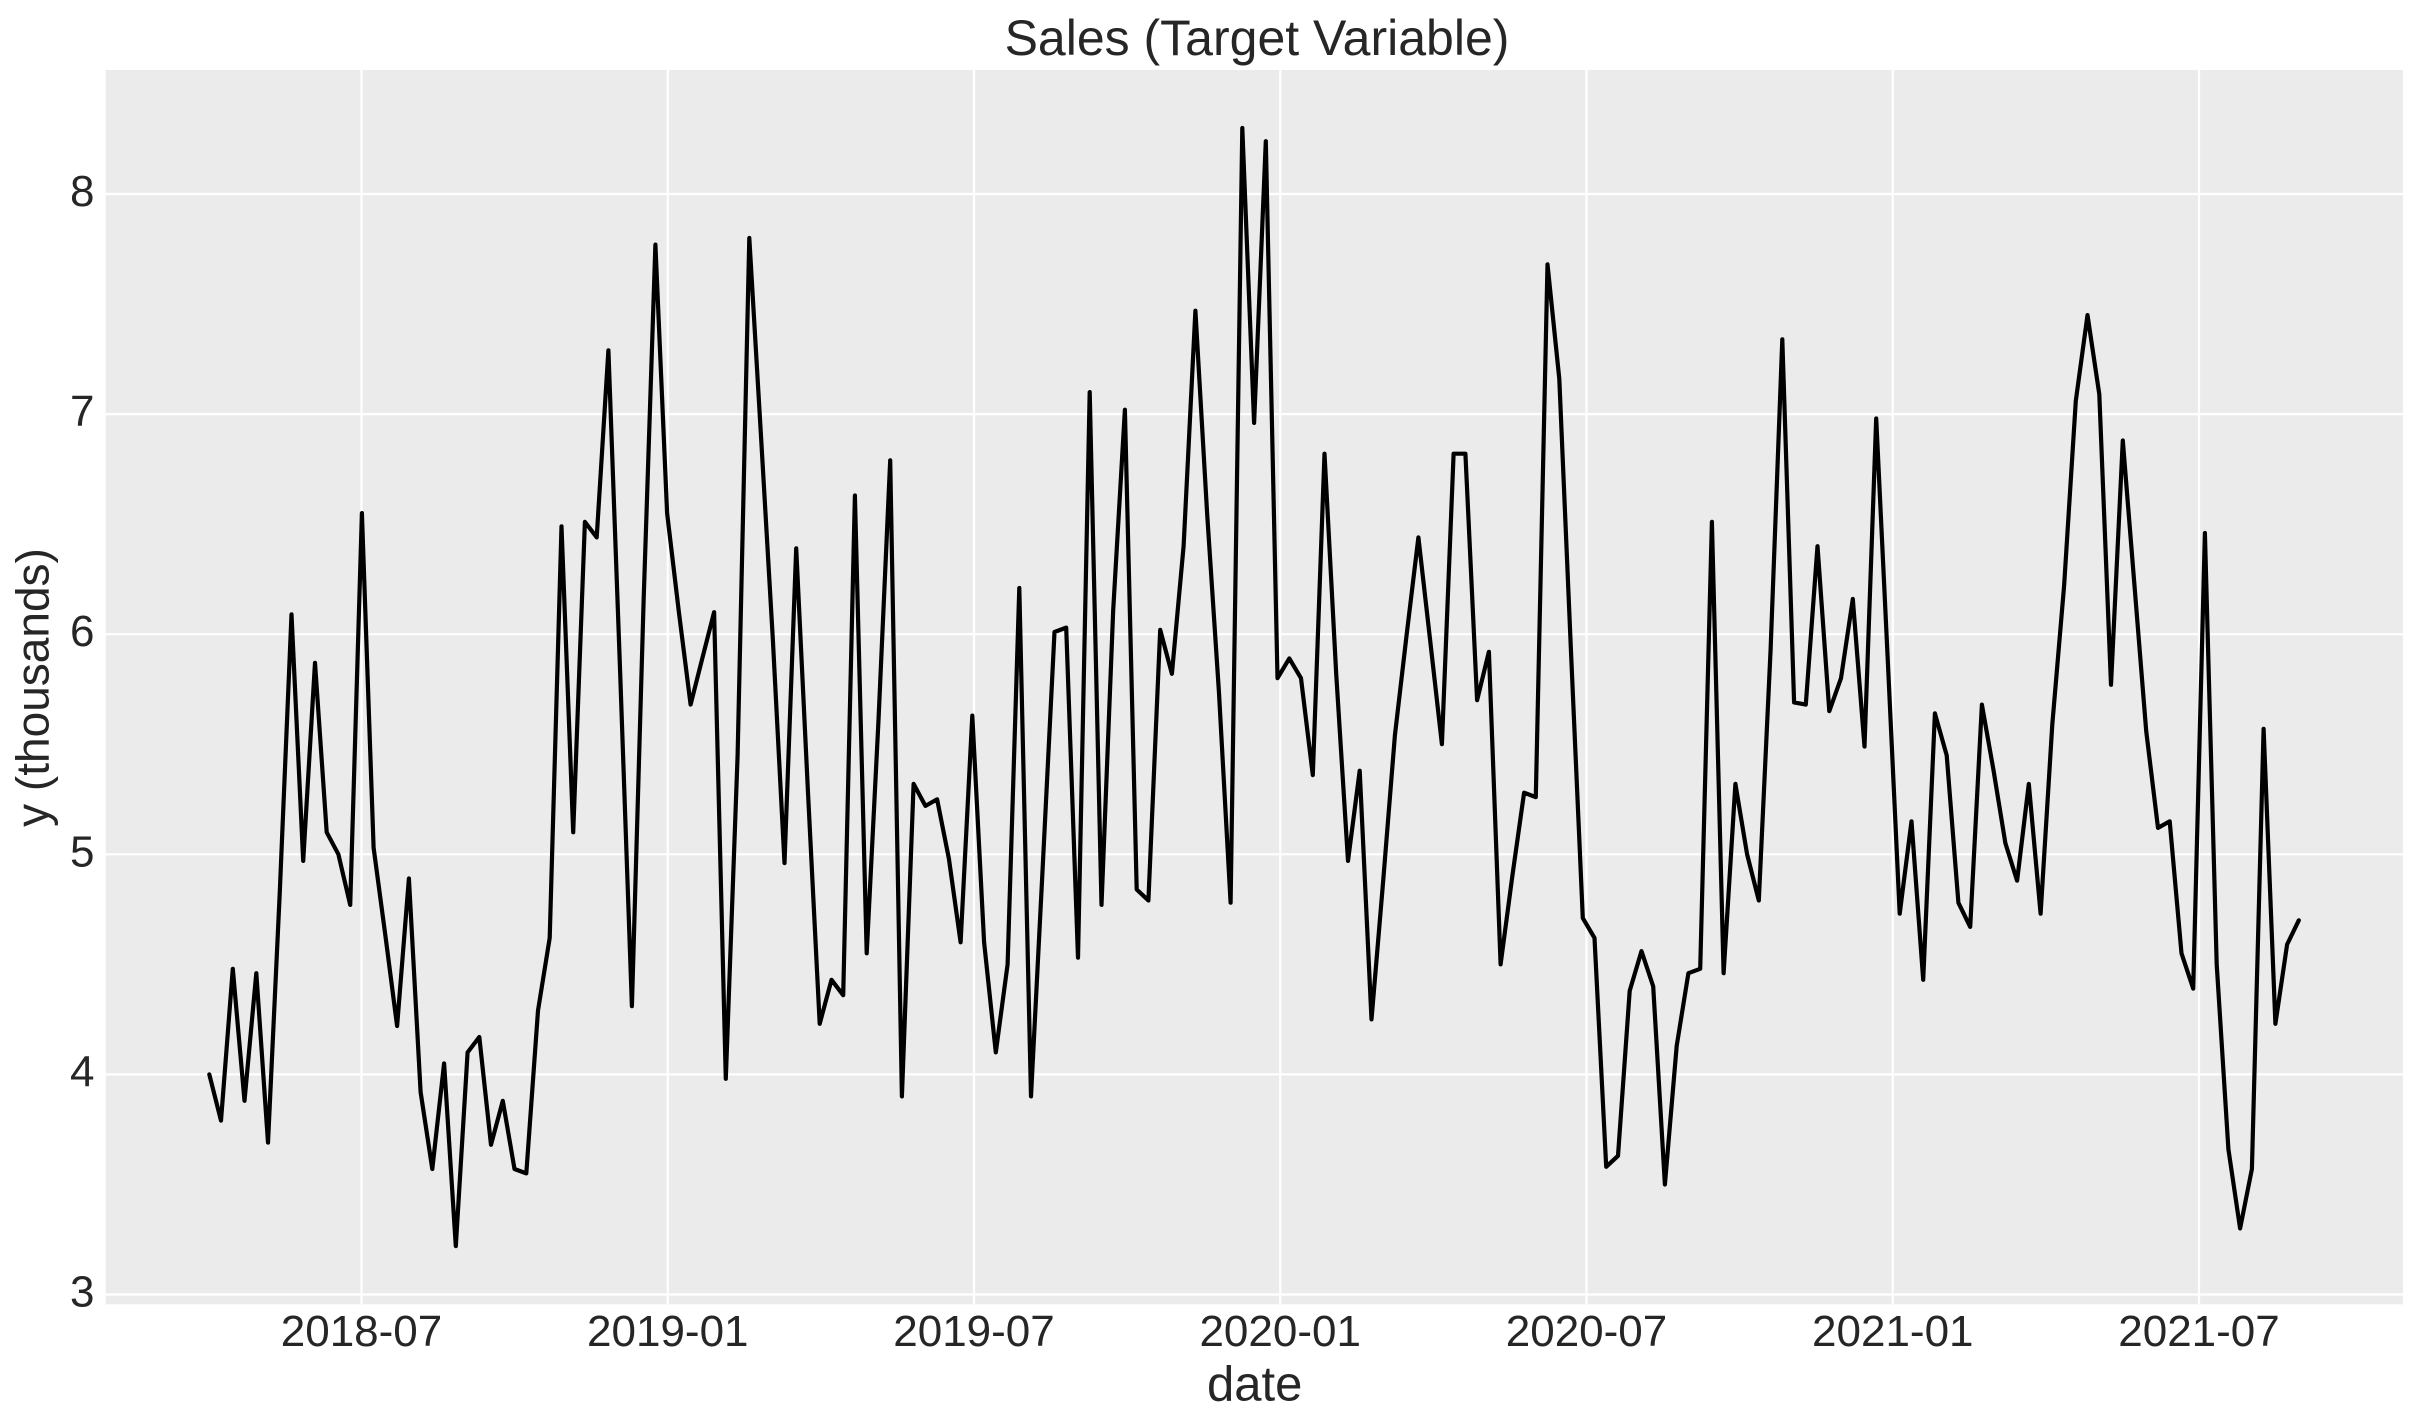  I want to click on svg-text: 2019-07, so click(973, 1331).